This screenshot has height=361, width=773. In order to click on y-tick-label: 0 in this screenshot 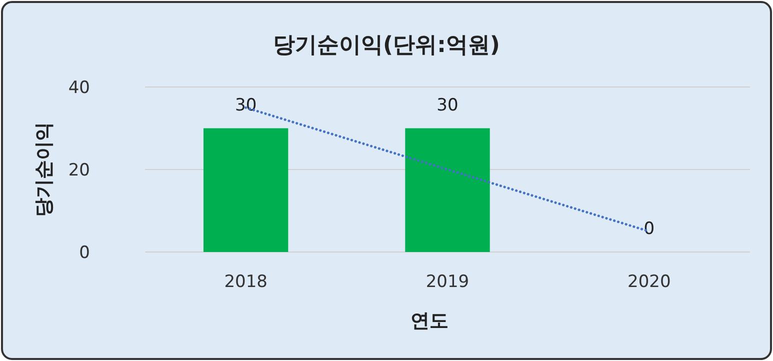, I will do `click(84, 253)`.